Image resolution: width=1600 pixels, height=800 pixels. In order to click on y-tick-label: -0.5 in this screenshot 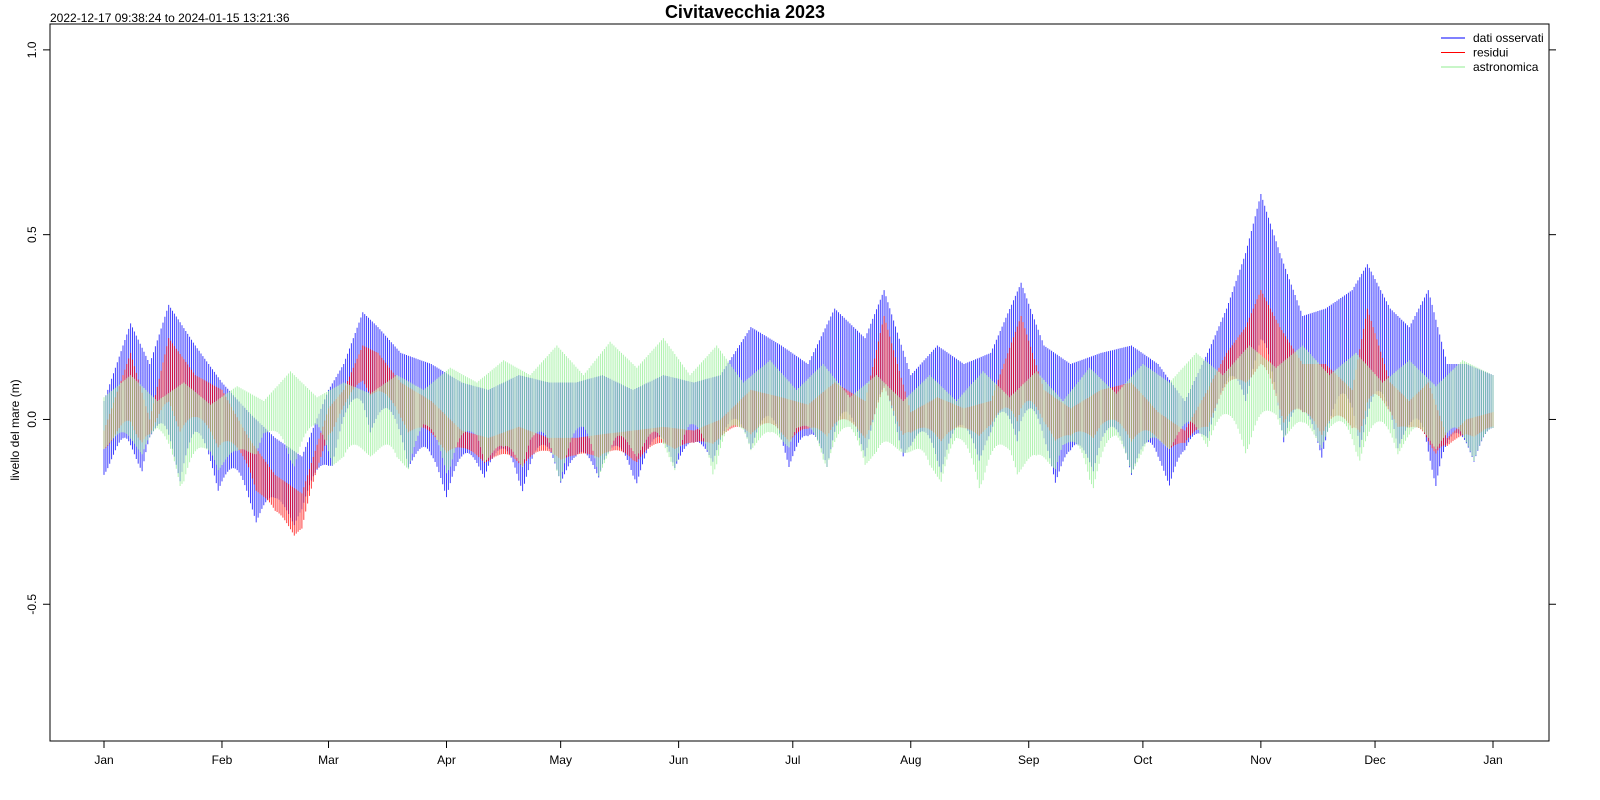, I will do `click(32, 604)`.